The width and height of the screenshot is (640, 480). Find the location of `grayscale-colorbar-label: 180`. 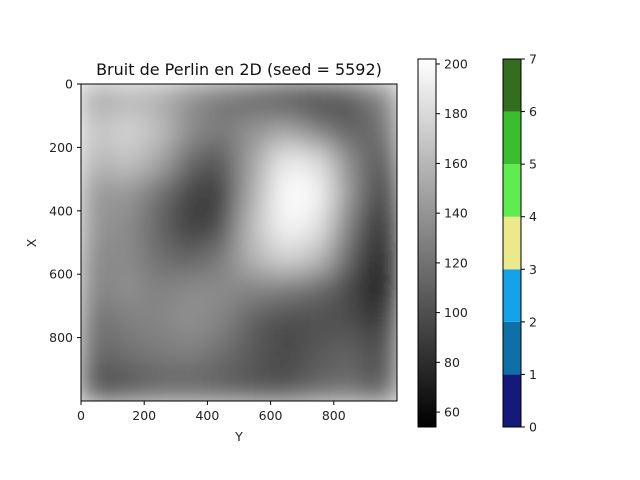

grayscale-colorbar-label: 180 is located at coordinates (456, 113).